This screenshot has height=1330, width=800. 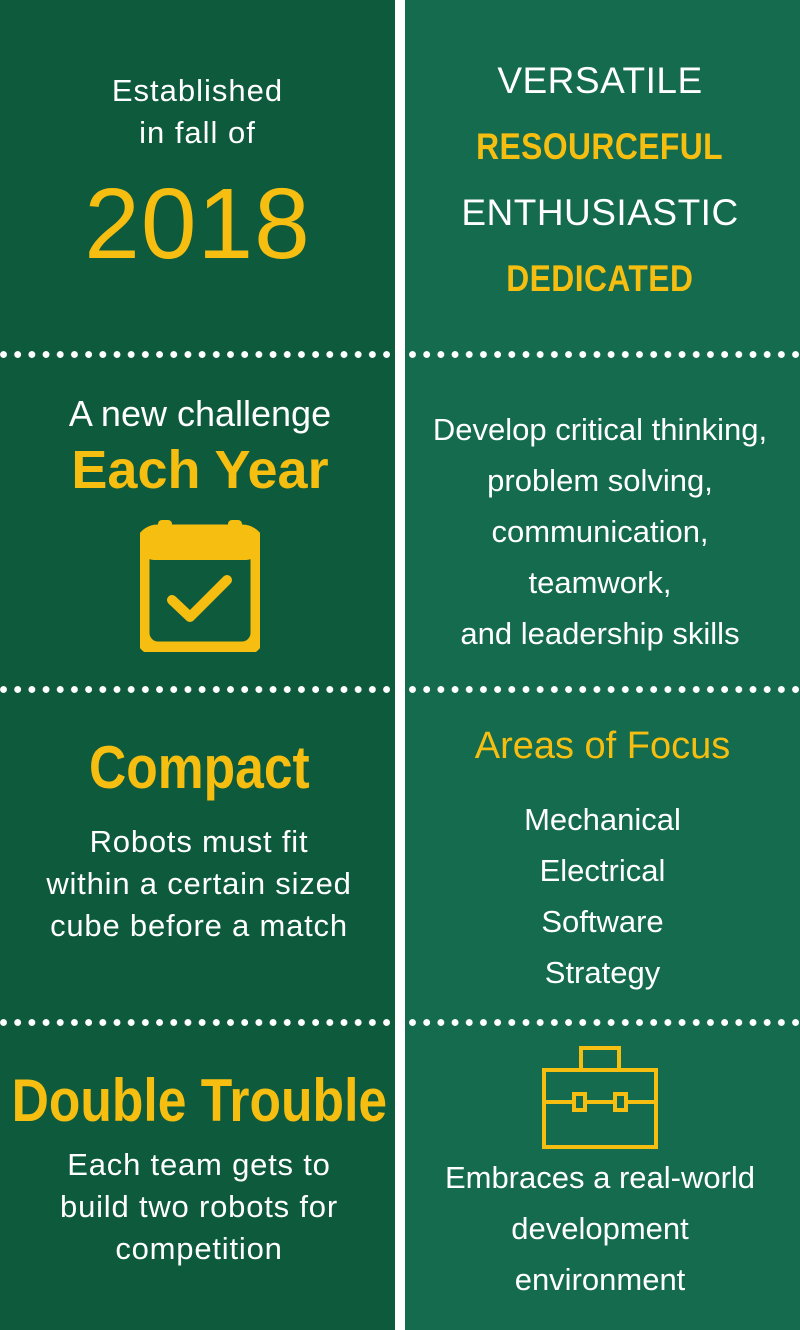 What do you see at coordinates (197, 132) in the screenshot?
I see `established-line-2: in fall of` at bounding box center [197, 132].